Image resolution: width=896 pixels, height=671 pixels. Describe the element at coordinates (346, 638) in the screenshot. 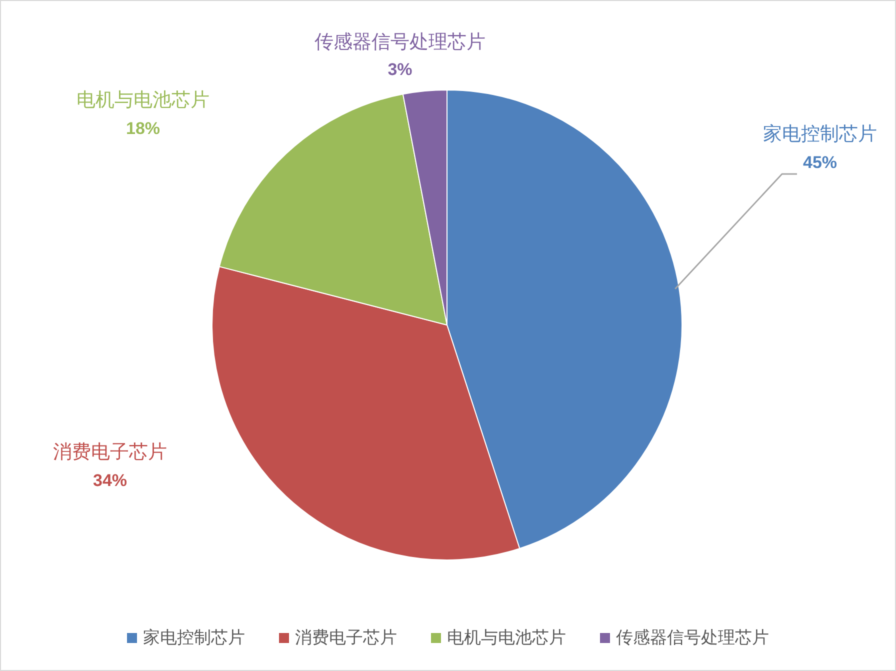

I see `legend-label: 消费电子芯片` at that location.